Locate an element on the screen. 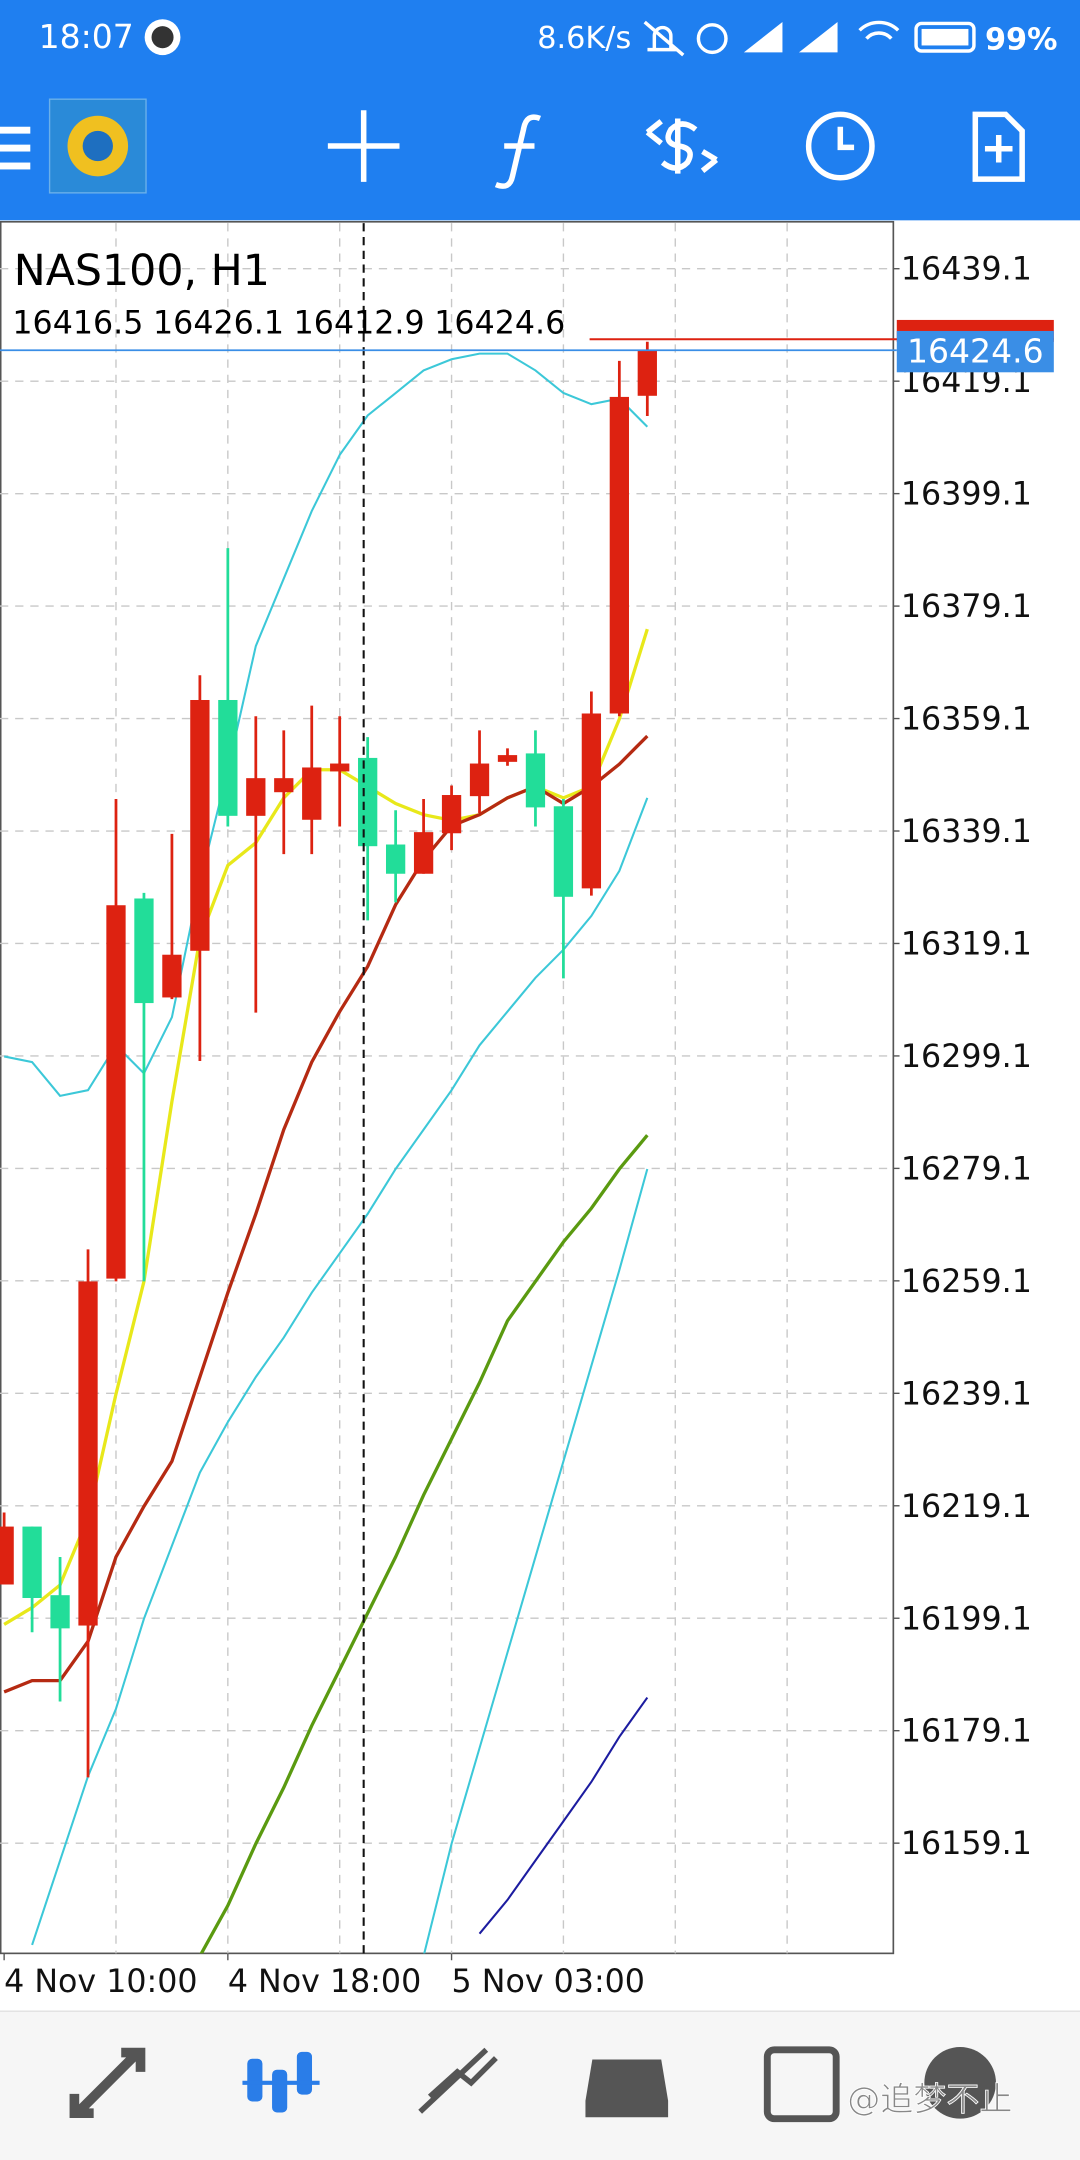 The image size is (1080, 2160). watermark: @追梦不止 is located at coordinates (929, 2098).